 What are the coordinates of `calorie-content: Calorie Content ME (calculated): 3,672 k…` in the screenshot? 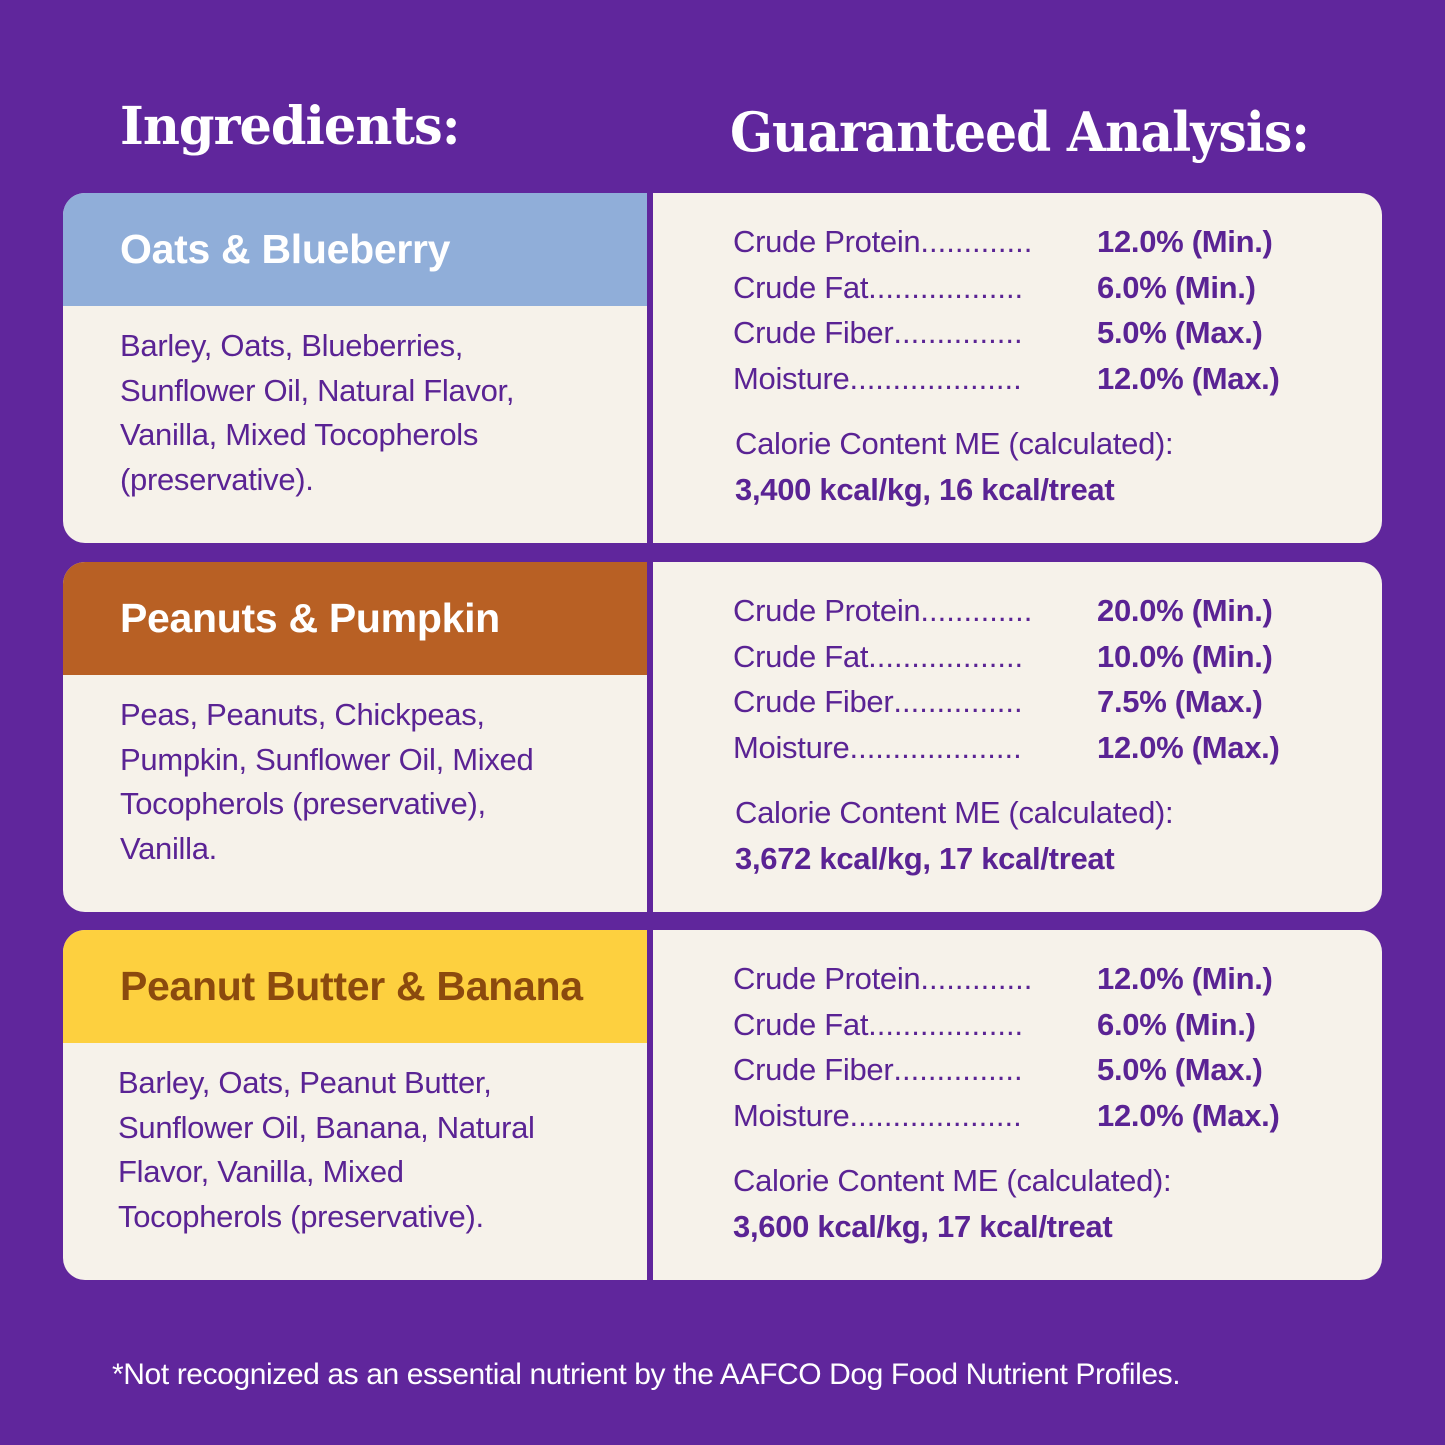 It's located at (1057, 836).